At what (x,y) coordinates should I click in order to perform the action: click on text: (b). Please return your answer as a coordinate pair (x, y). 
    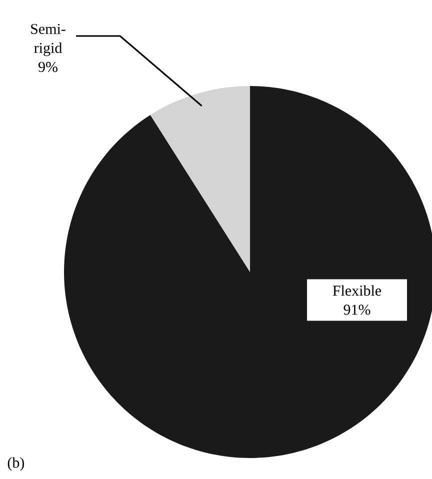
    Looking at the image, I should click on (16, 464).